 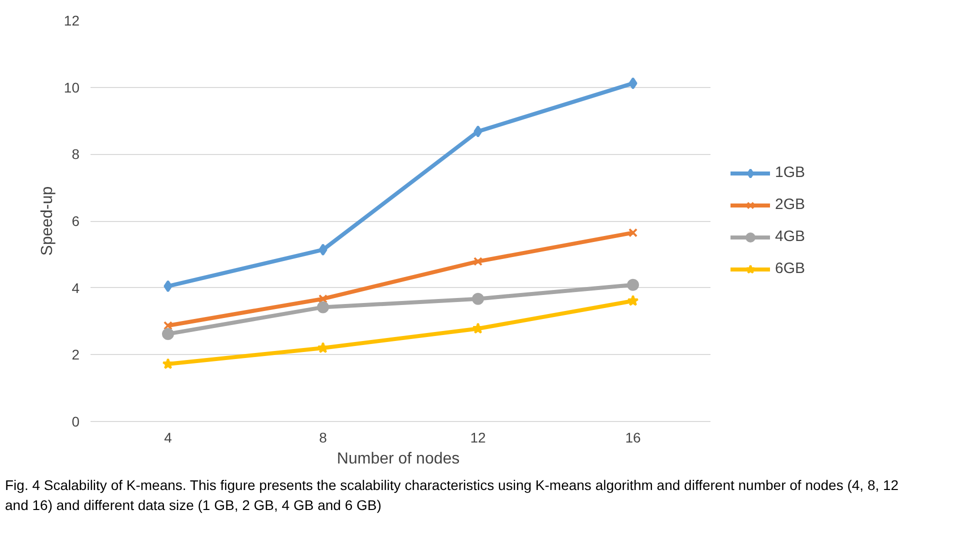 What do you see at coordinates (790, 172) in the screenshot?
I see `legend-label: 1GB` at bounding box center [790, 172].